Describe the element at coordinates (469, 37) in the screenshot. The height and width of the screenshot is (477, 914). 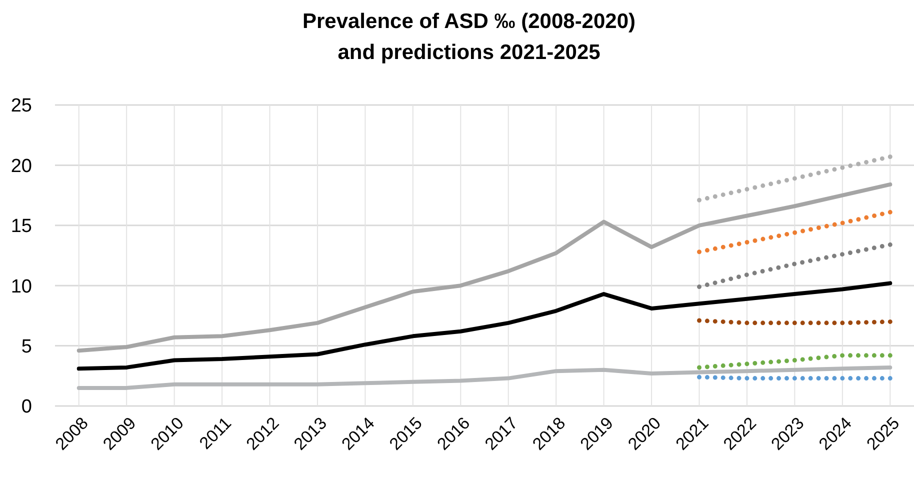
I see `chart-title: Prevalence of ASD ‰ (2008-2020) and predictions 2021-2025` at that location.